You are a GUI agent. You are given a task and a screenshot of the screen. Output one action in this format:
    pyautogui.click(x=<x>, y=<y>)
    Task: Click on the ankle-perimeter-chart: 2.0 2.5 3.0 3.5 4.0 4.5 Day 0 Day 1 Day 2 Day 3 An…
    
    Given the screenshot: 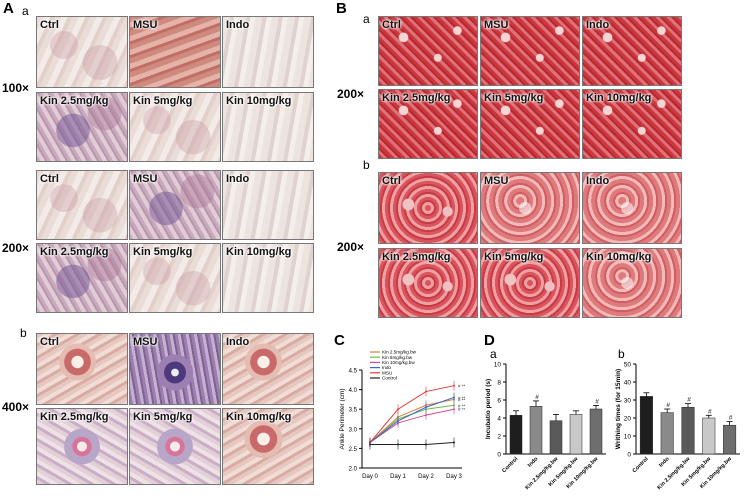 What is the action you would take?
    pyautogui.click(x=402, y=415)
    